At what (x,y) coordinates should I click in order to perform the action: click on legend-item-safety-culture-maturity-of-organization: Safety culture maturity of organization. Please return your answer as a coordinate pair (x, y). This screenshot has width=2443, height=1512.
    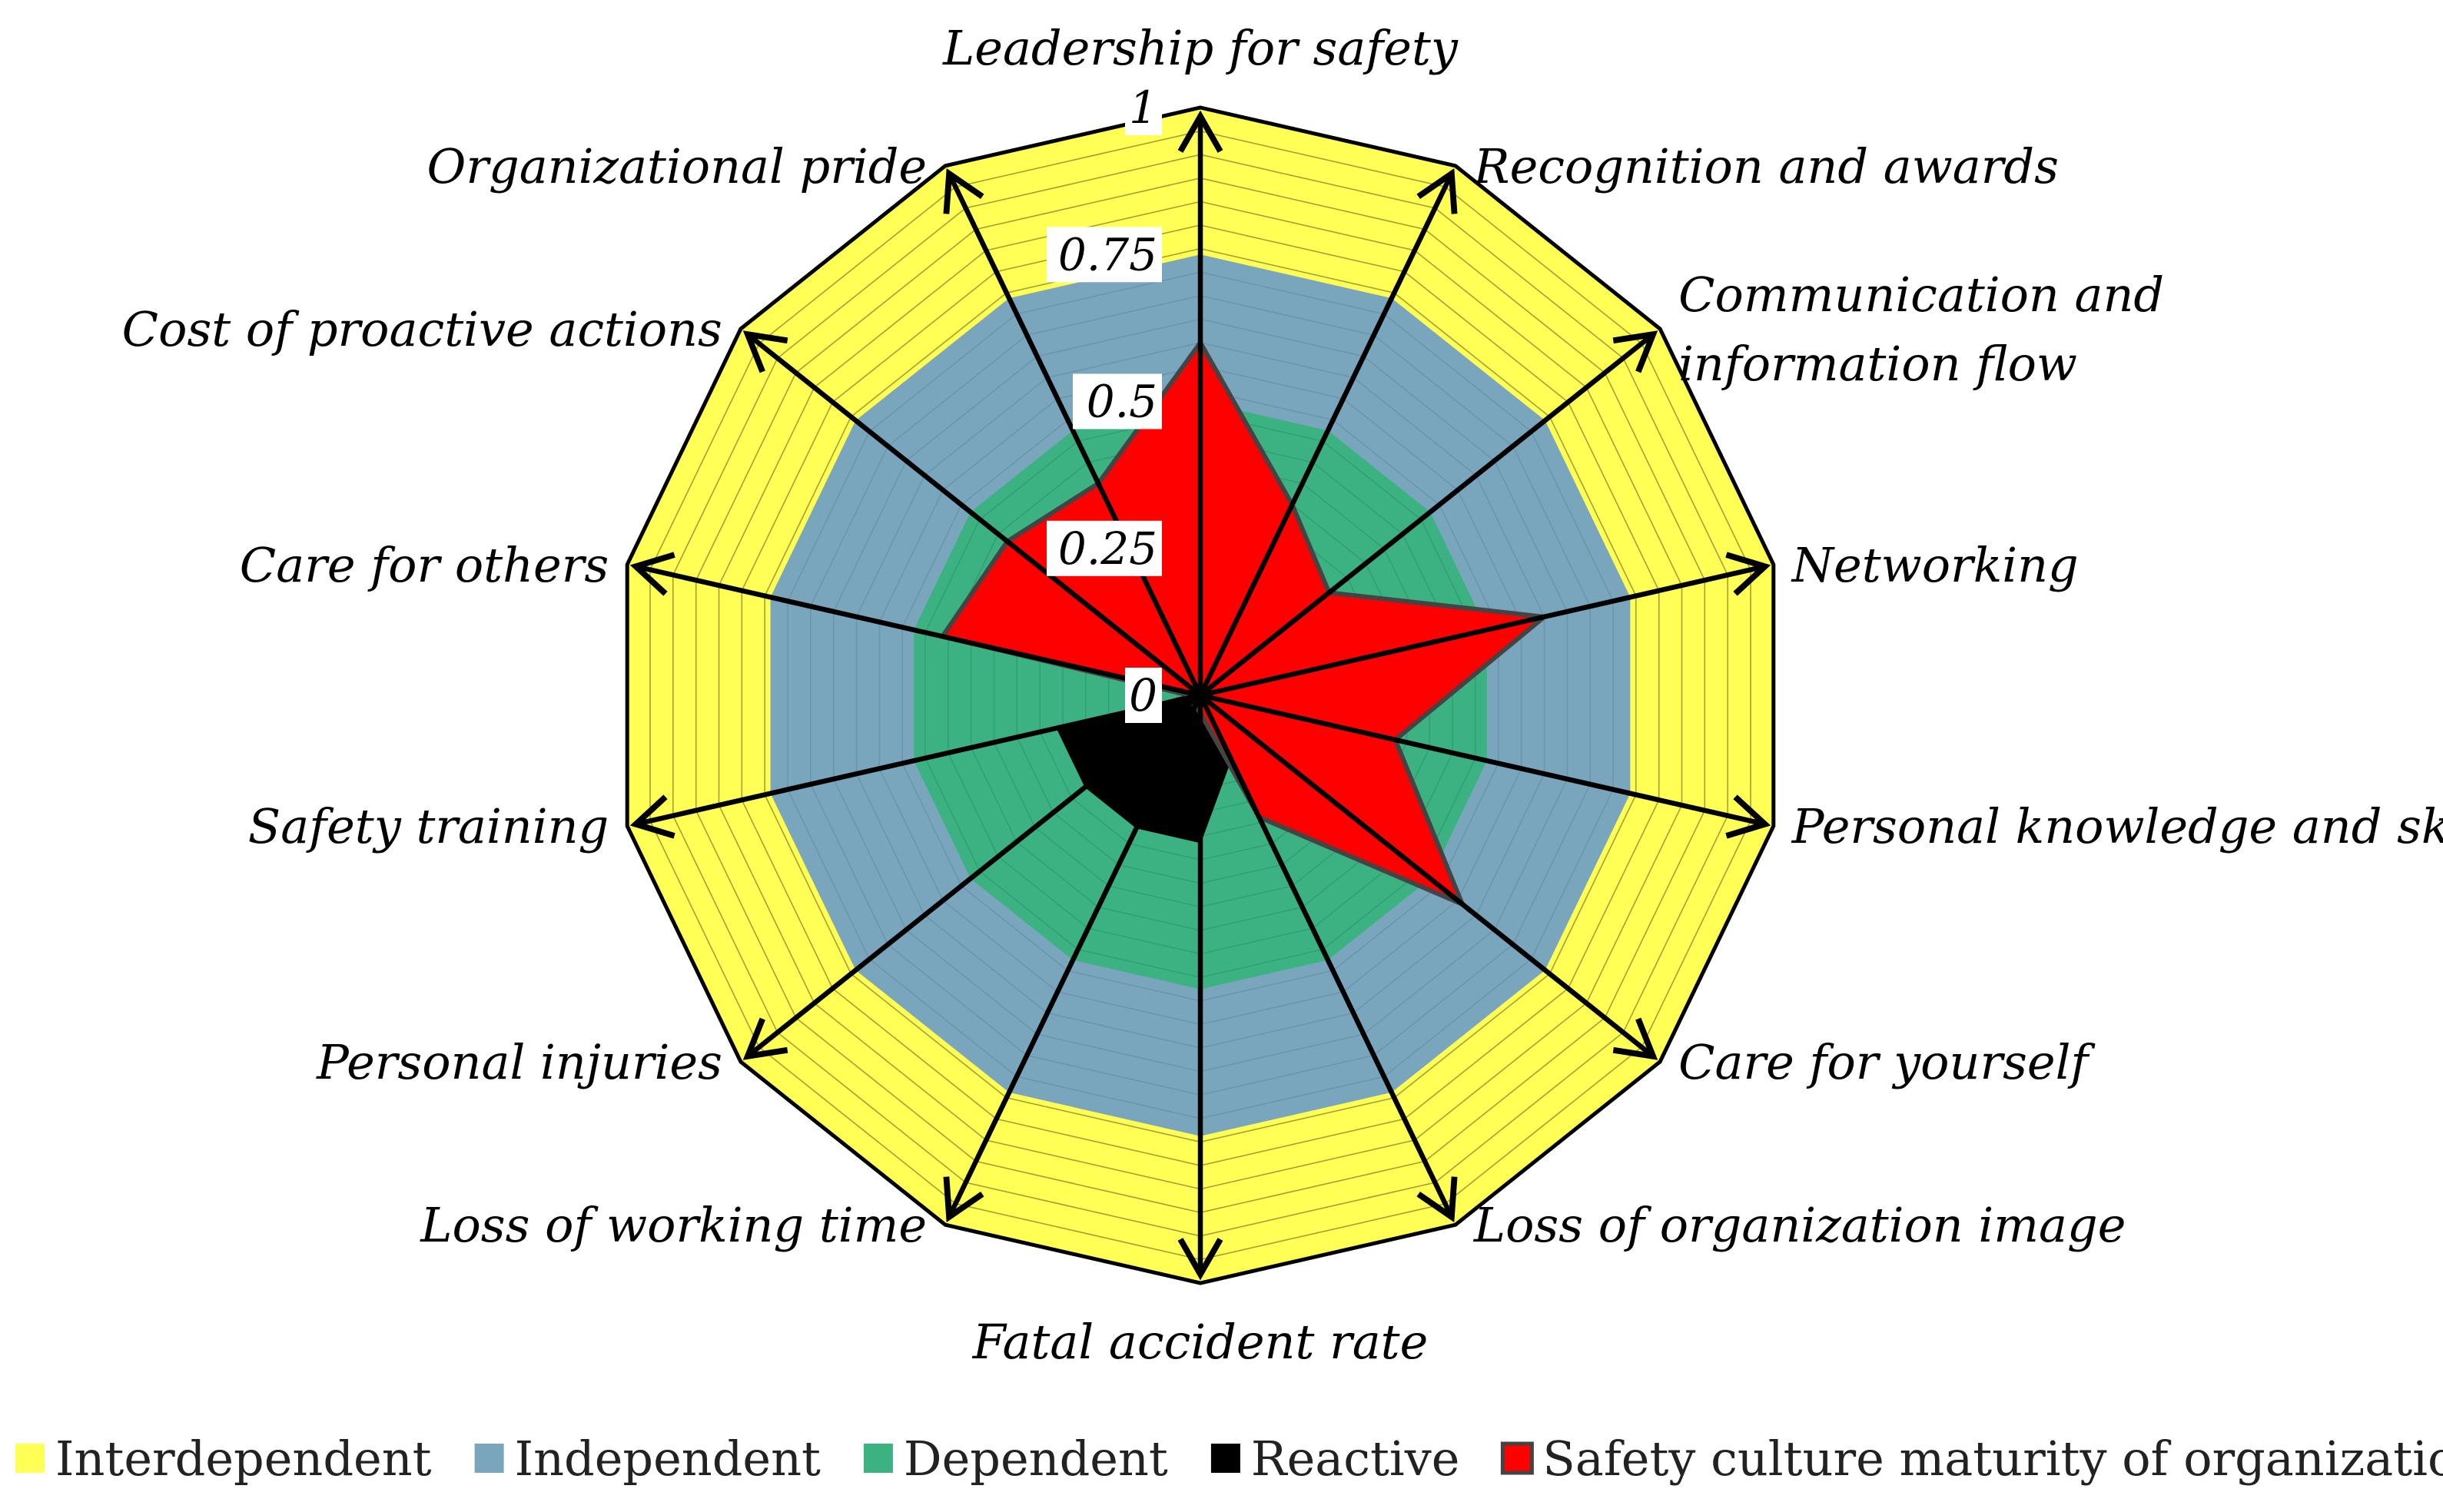
    Looking at the image, I should click on (1971, 1459).